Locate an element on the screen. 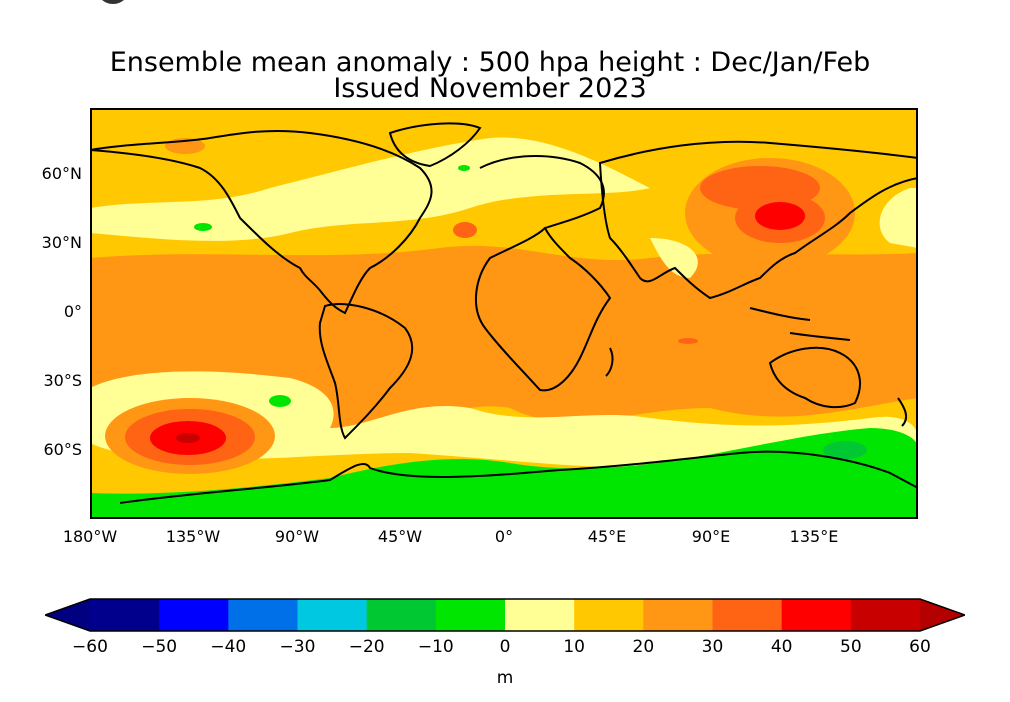  x-tick-135e: 135°E is located at coordinates (814, 536).